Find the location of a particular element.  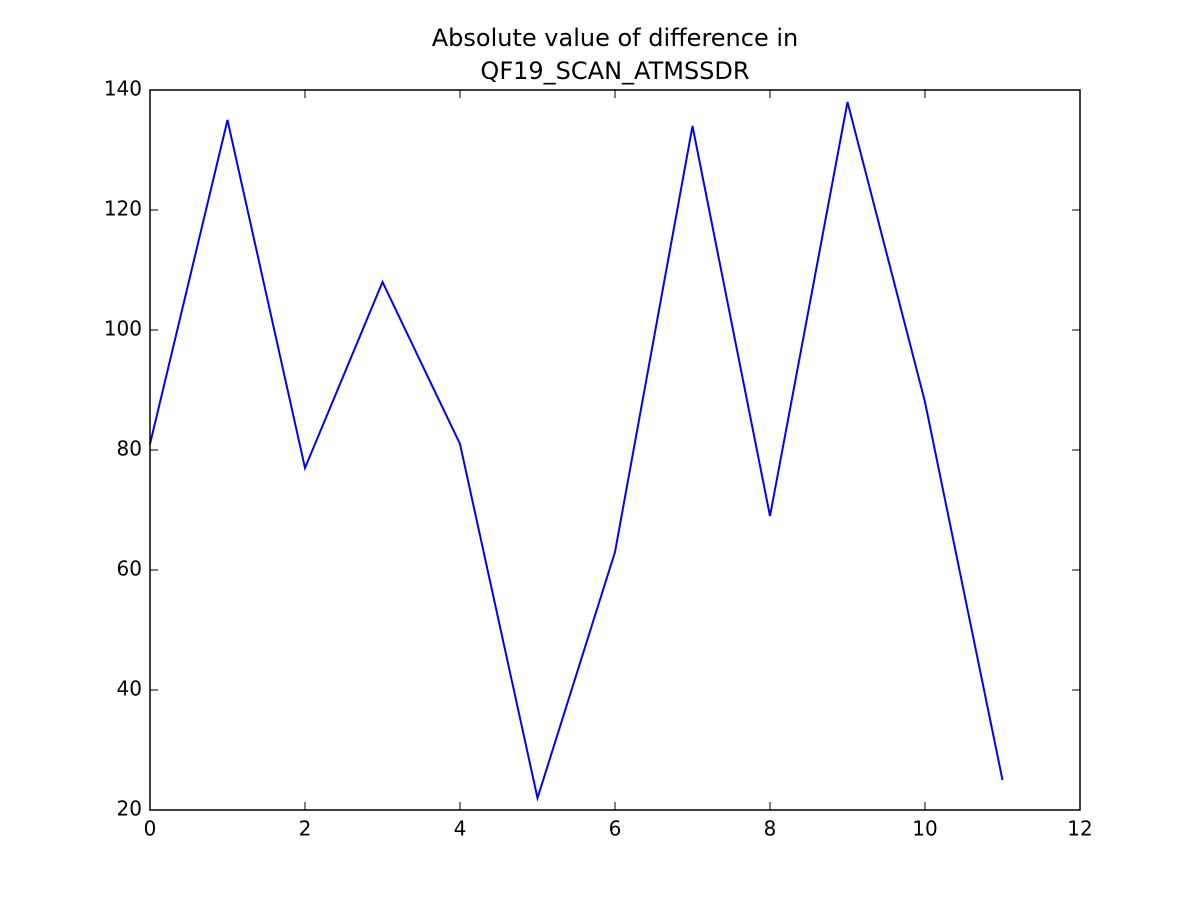

x-tick-label: 12 is located at coordinates (1079, 829).